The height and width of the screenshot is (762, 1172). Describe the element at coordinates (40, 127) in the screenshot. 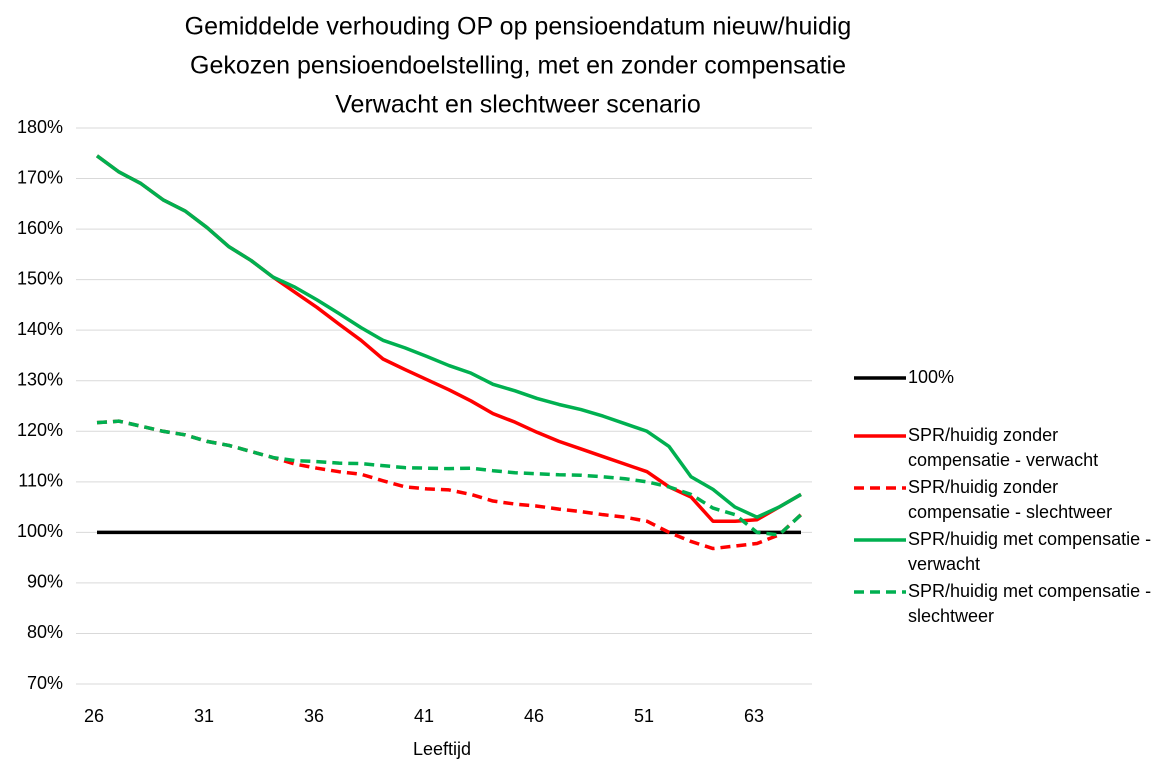

I see `y-tick-label: 180%` at that location.